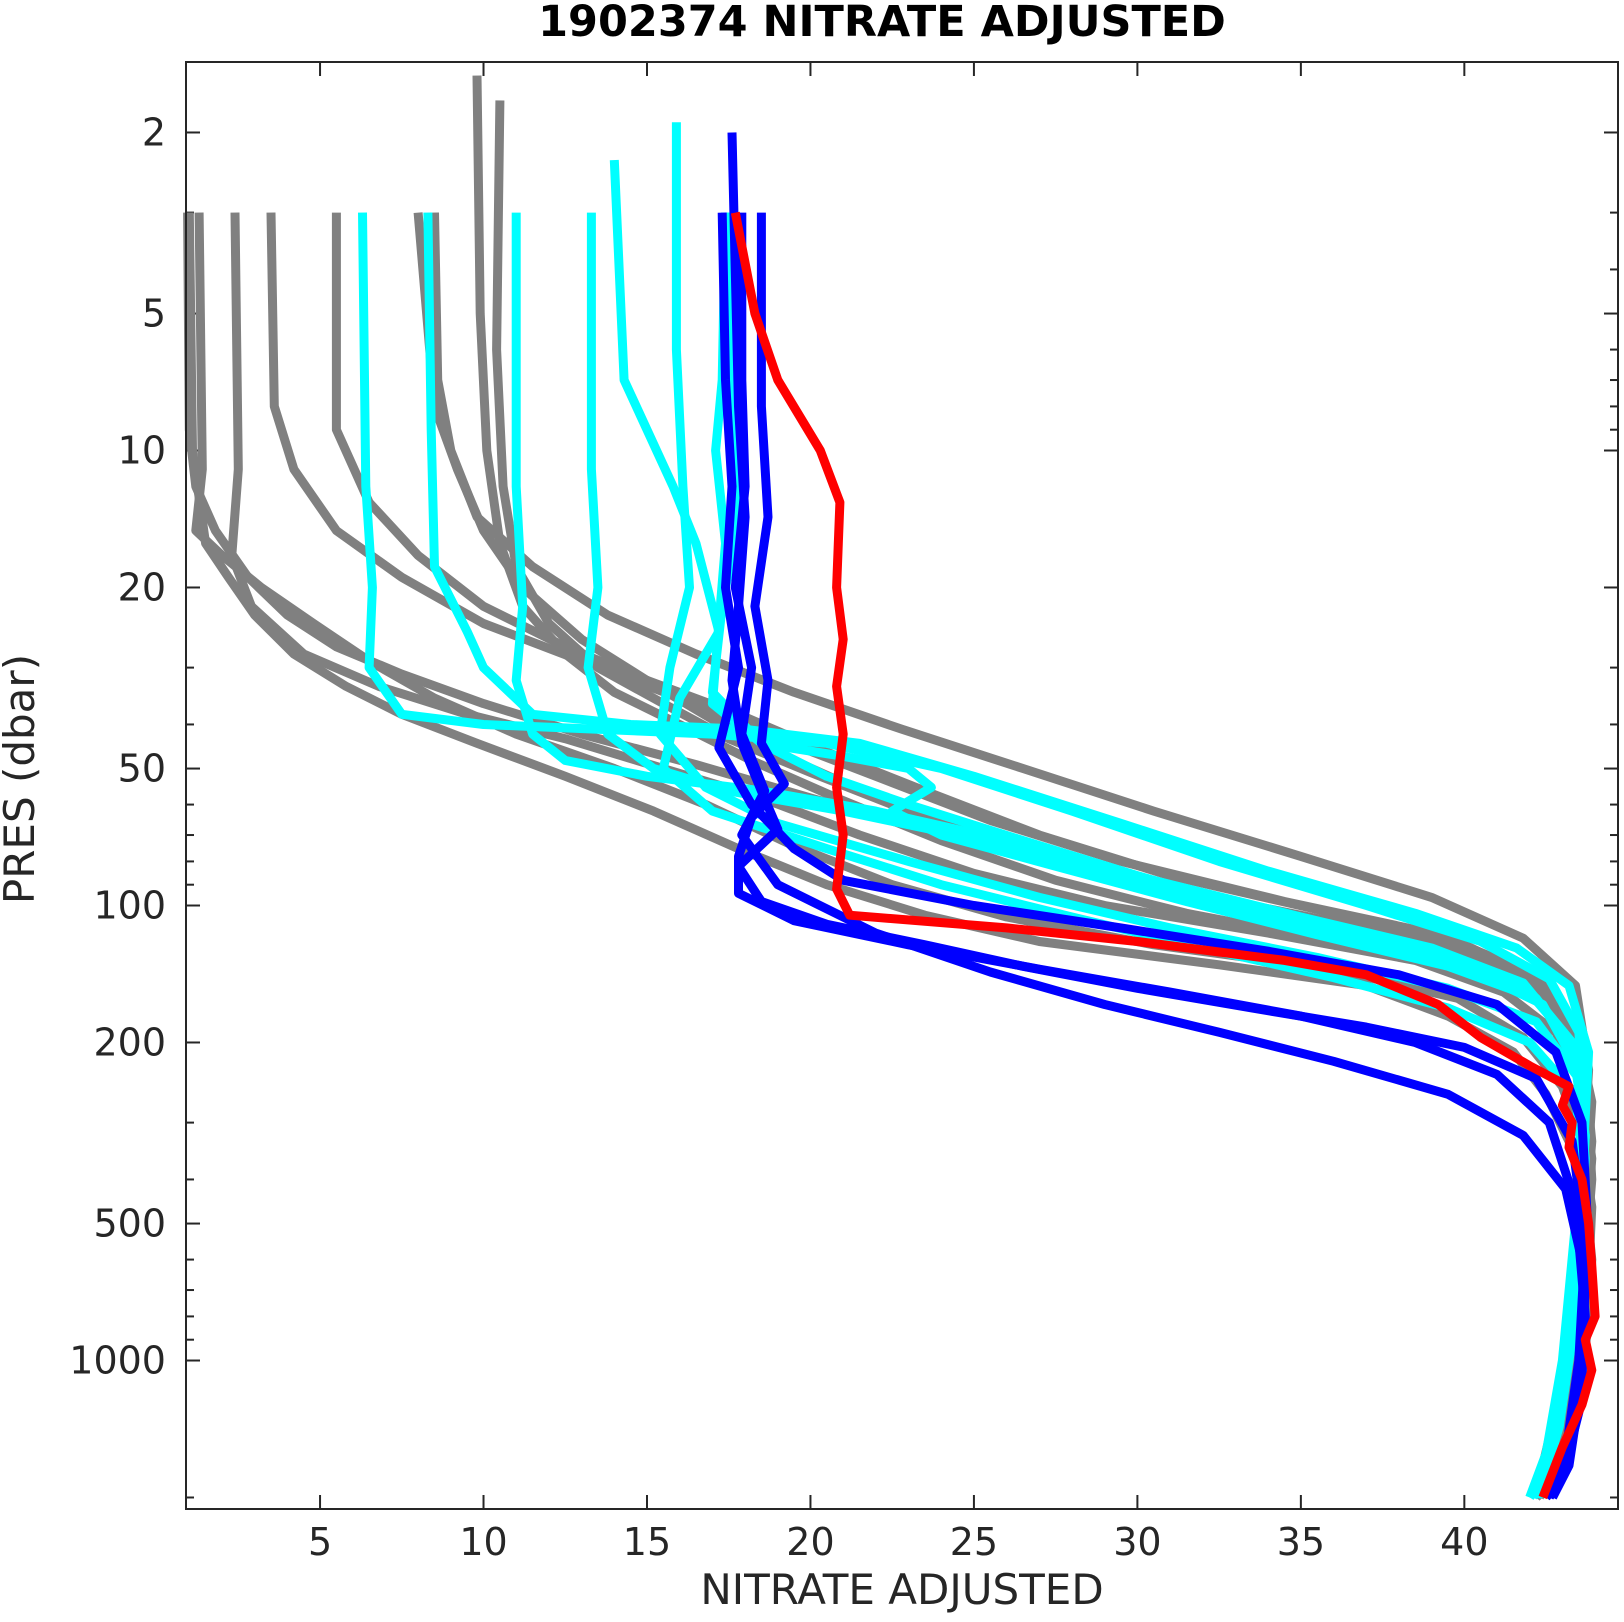  What do you see at coordinates (129, 1042) in the screenshot?
I see `y-tick-label: 200` at bounding box center [129, 1042].